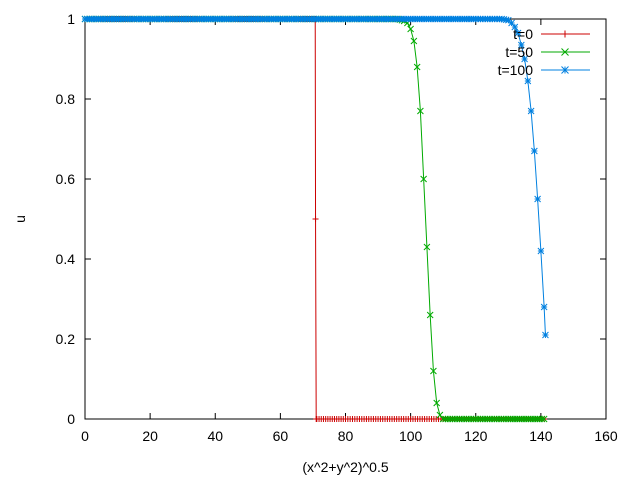  I want to click on y-tick-label: 0.6, so click(66, 179).